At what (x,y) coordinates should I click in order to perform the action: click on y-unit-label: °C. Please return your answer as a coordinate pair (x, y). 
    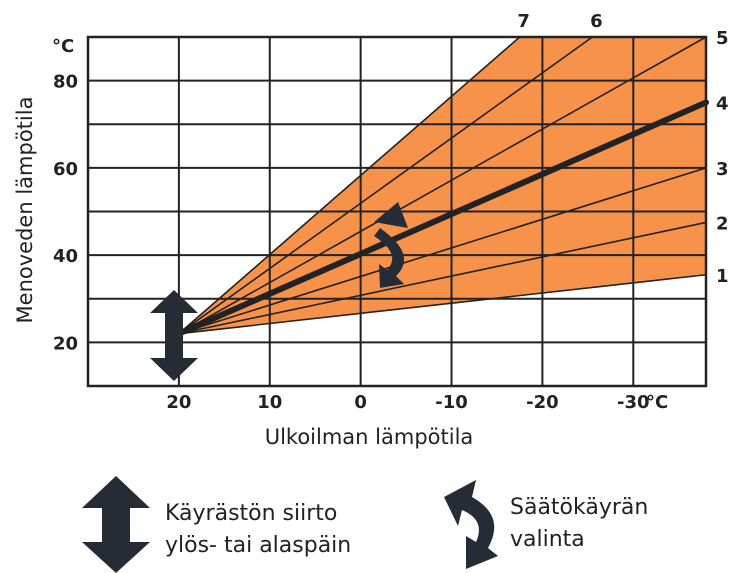
    Looking at the image, I should click on (63, 46).